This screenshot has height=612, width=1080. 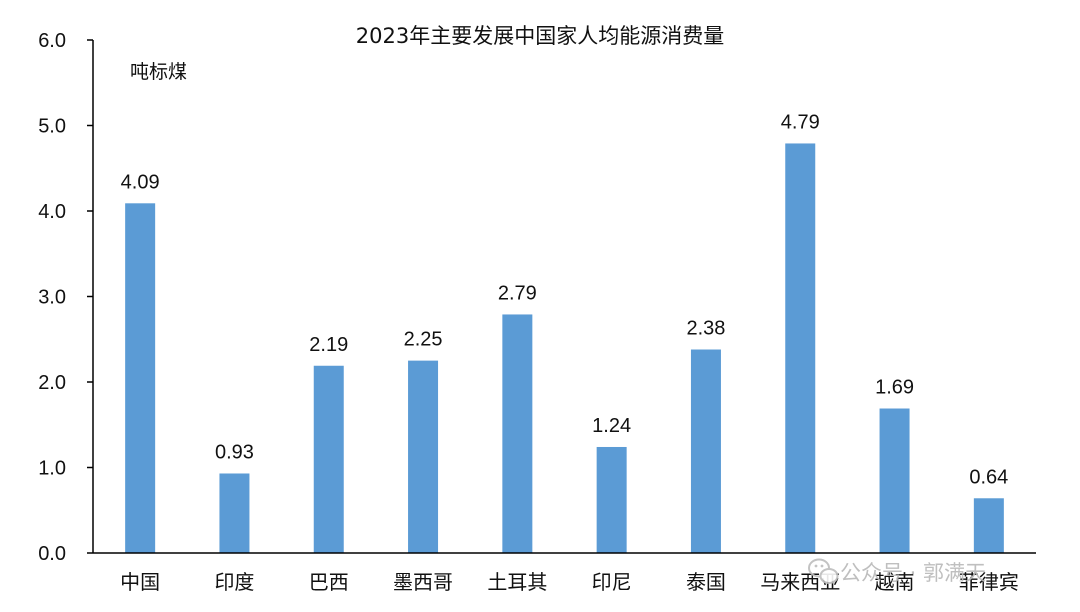 What do you see at coordinates (234, 582) in the screenshot?
I see `category-label: 印度` at bounding box center [234, 582].